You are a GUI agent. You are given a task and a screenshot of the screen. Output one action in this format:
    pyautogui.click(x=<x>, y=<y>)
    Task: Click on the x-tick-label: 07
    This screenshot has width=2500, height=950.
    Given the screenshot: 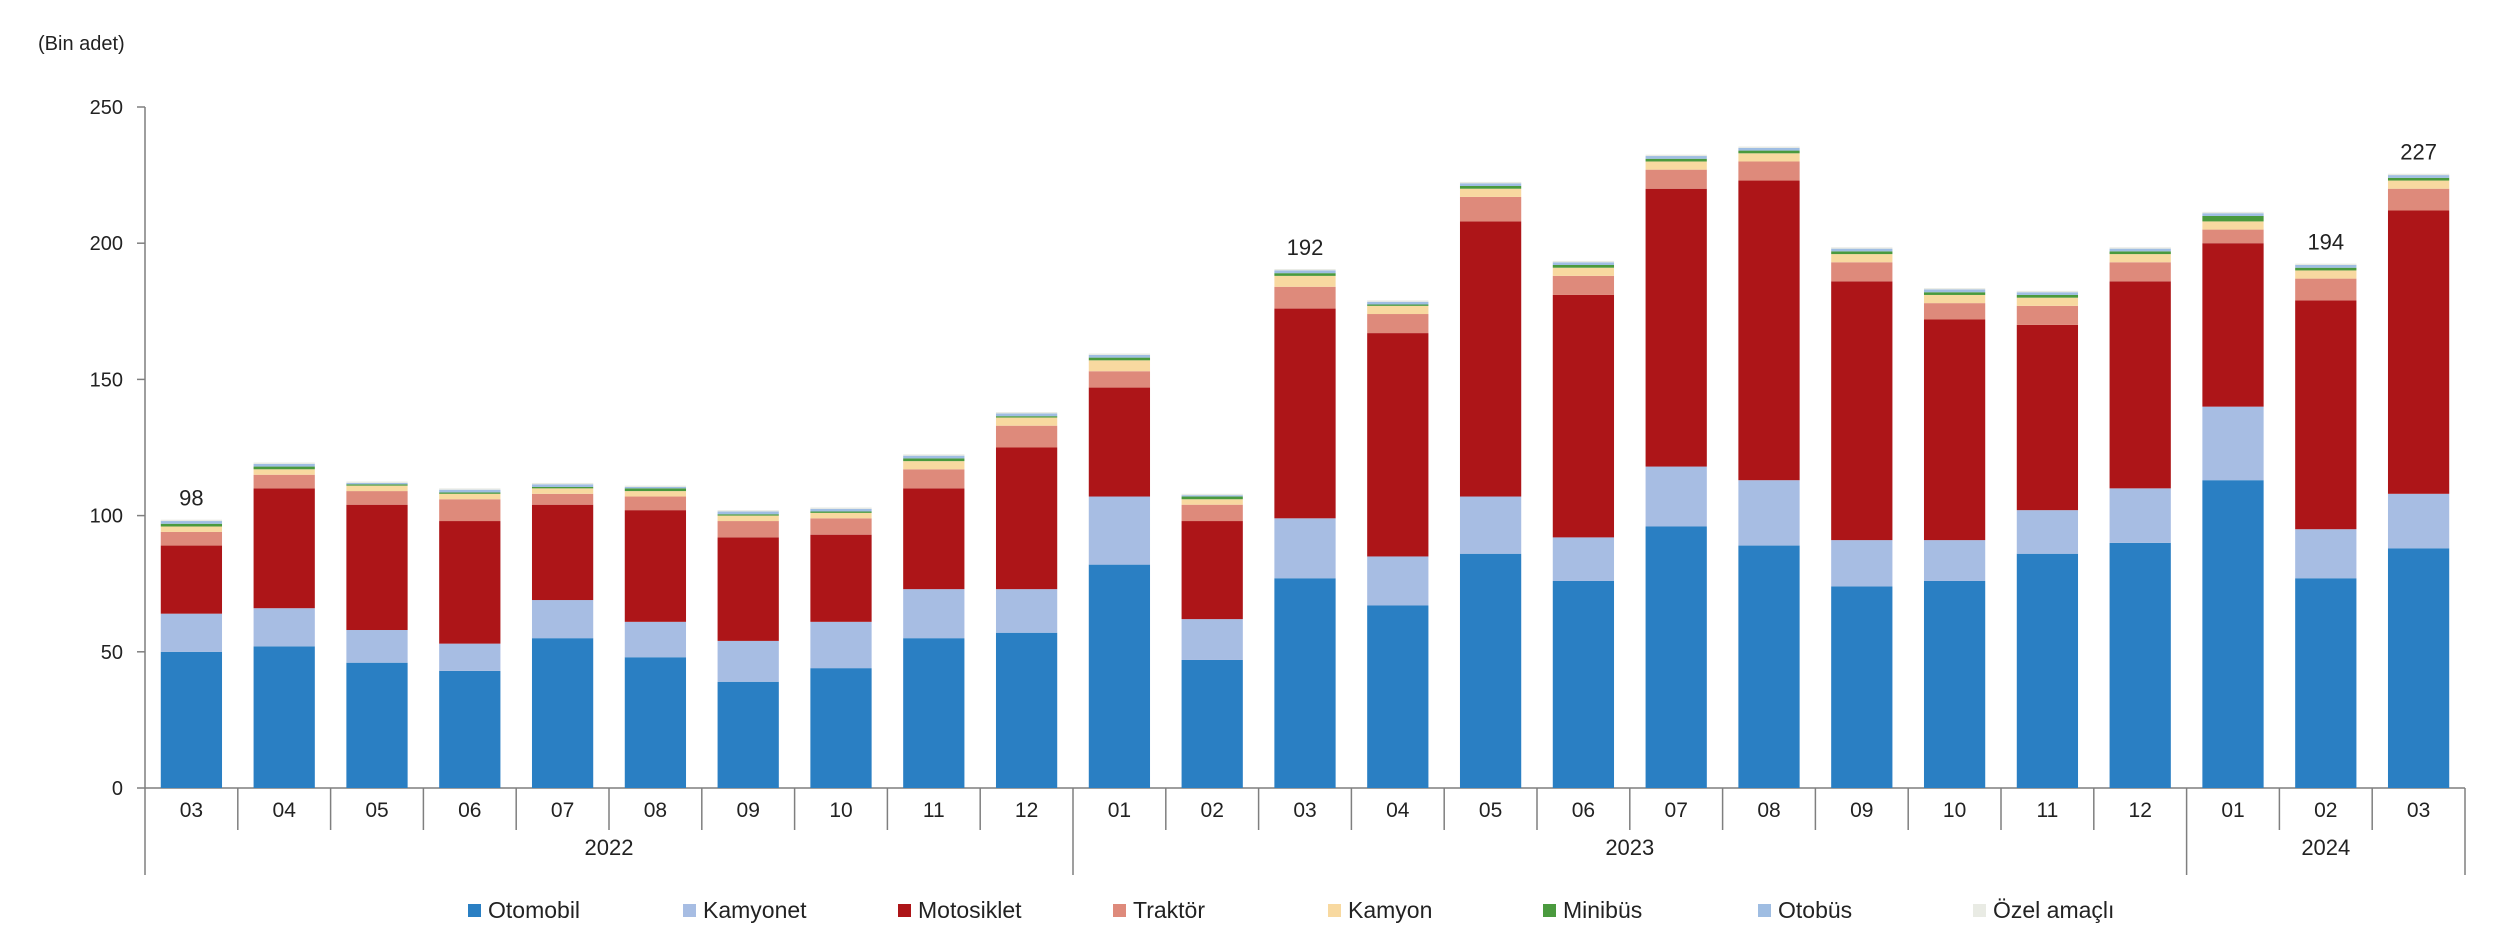 What is the action you would take?
    pyautogui.click(x=1676, y=810)
    